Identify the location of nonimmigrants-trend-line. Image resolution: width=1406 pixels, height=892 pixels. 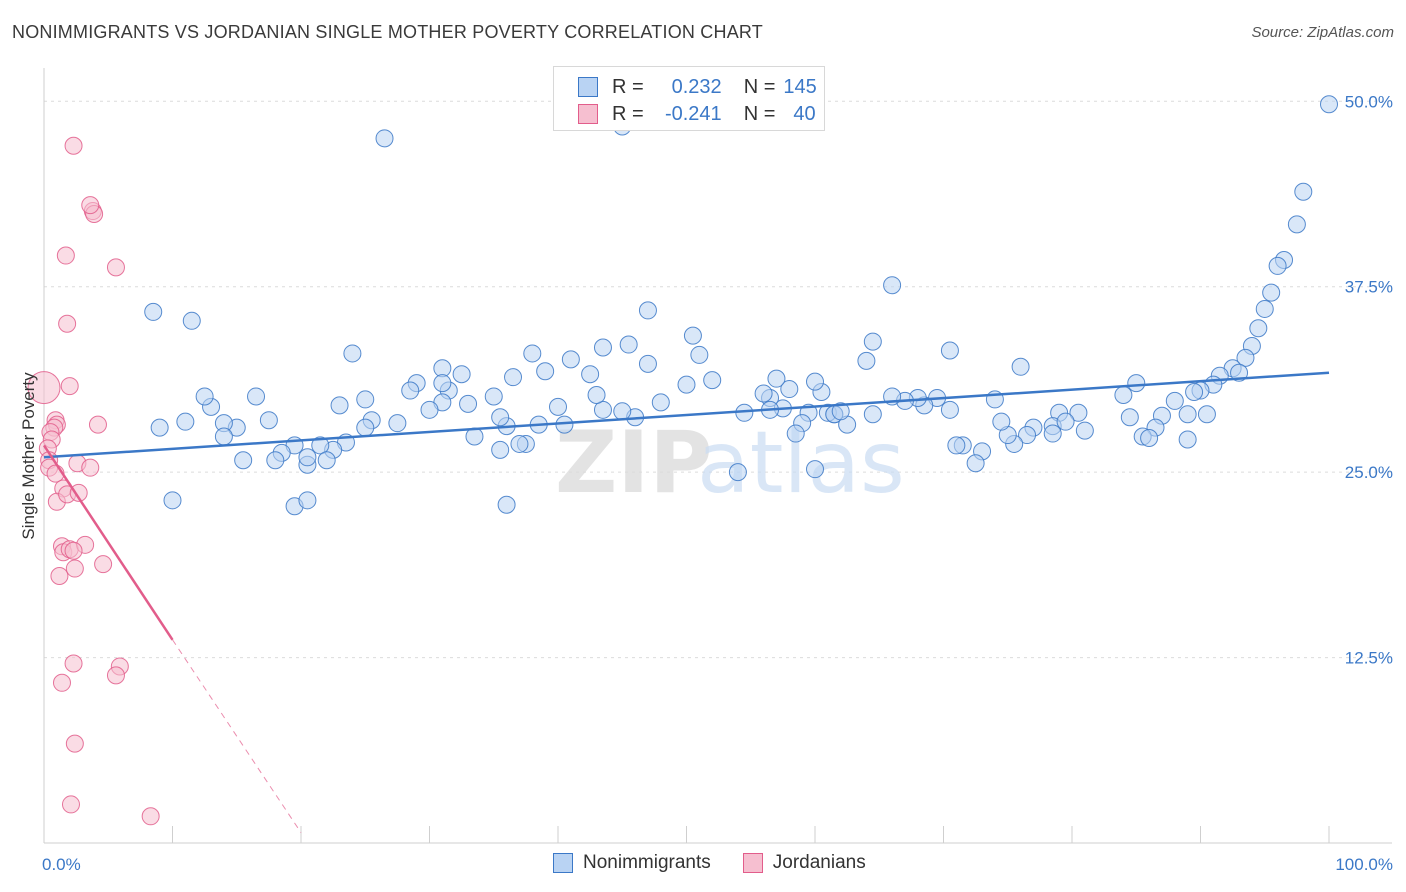
(686, 415).